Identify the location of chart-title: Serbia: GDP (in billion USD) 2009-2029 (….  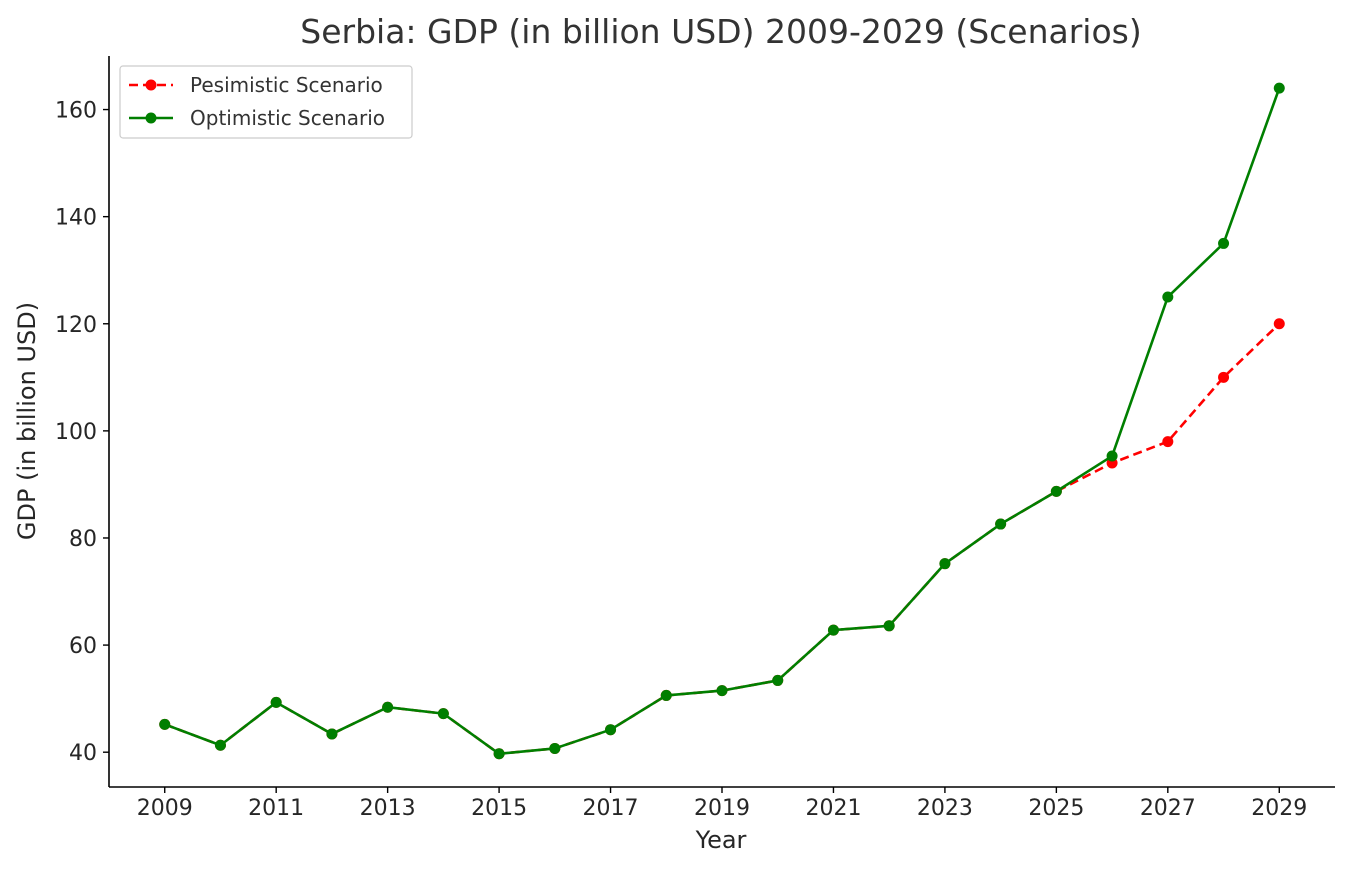
(720, 31).